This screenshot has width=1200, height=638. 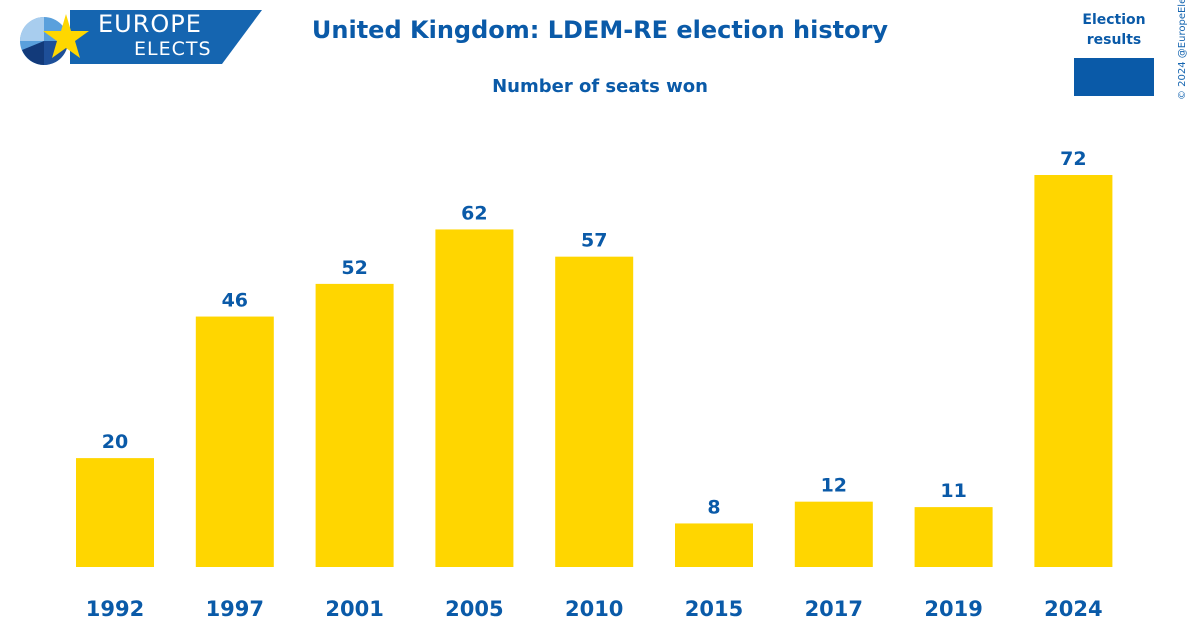 I want to click on x-tick-label-1992: 1992, so click(x=115, y=609).